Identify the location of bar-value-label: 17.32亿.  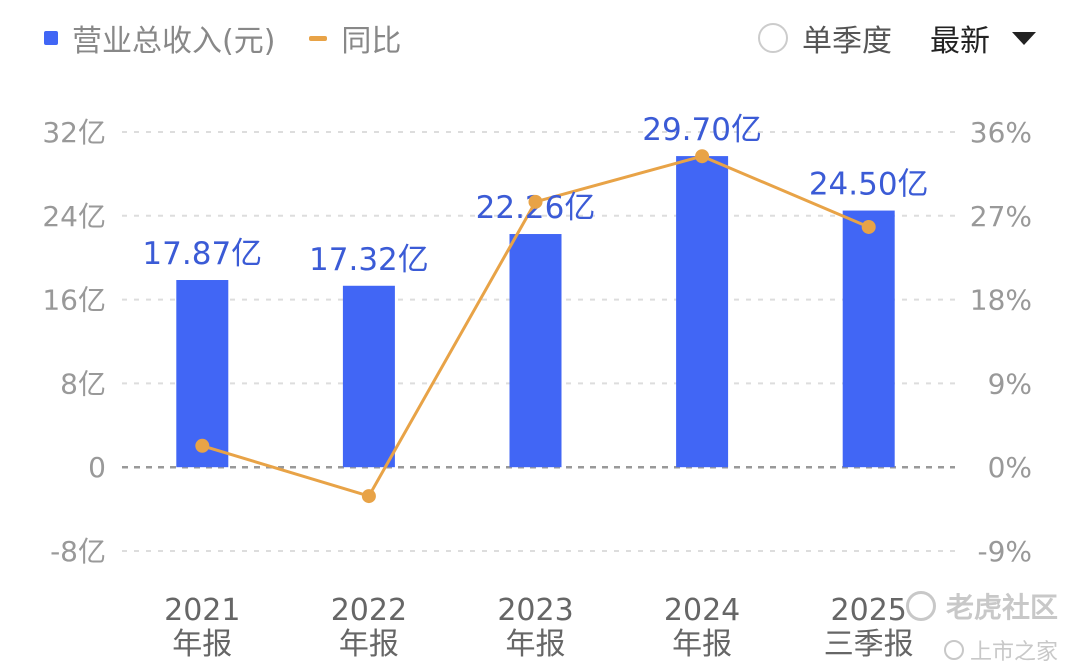
(369, 260).